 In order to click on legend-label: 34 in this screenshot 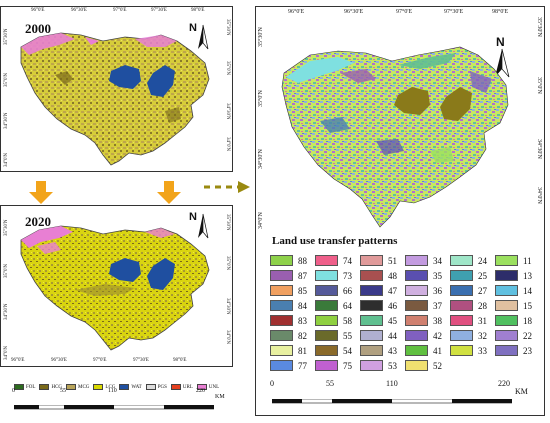, I will do `click(437, 260)`.